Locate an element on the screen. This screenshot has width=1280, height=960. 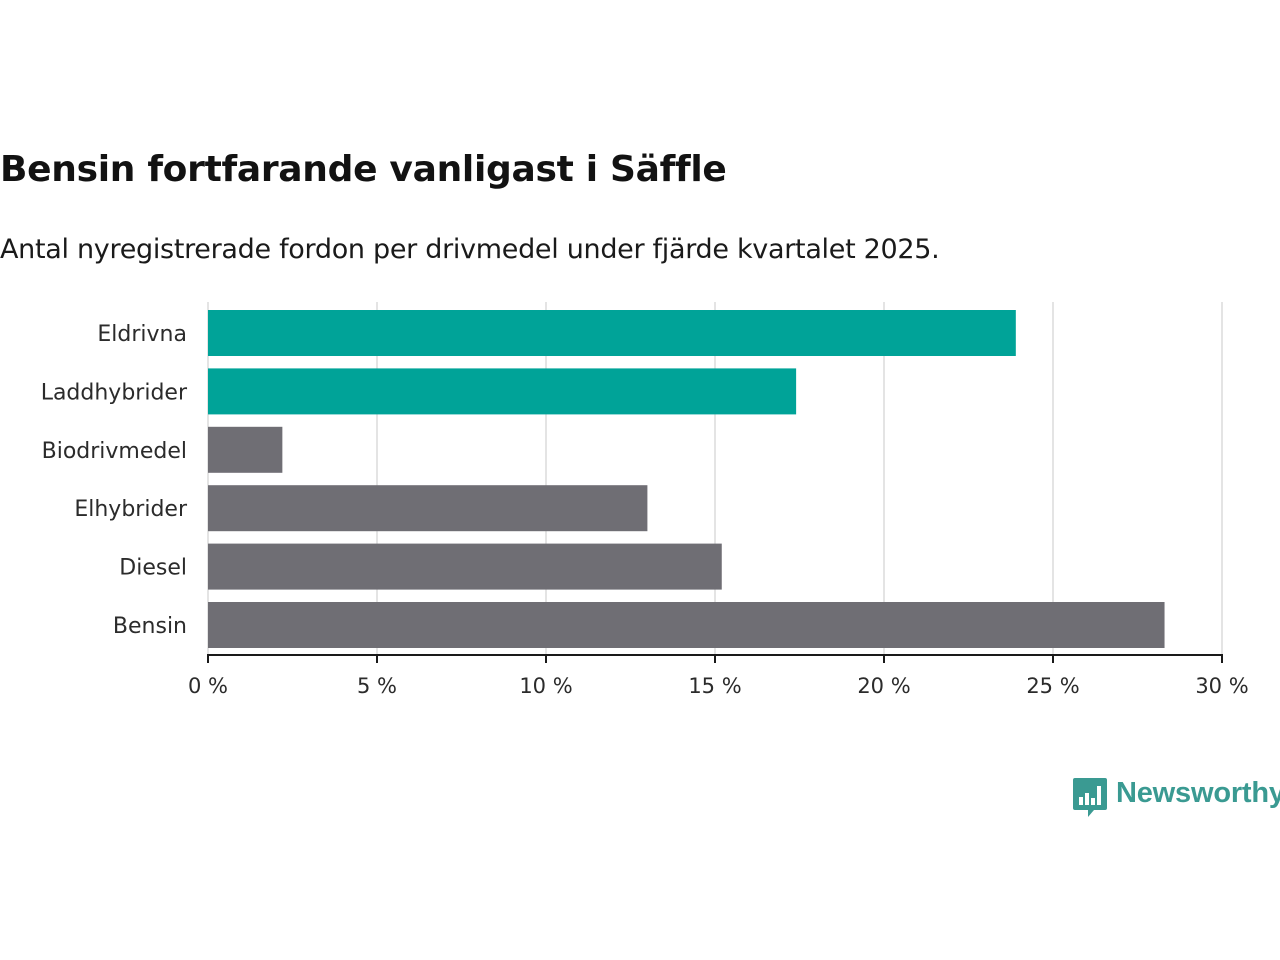
x-tick-label-1: 5 % is located at coordinates (377, 686).